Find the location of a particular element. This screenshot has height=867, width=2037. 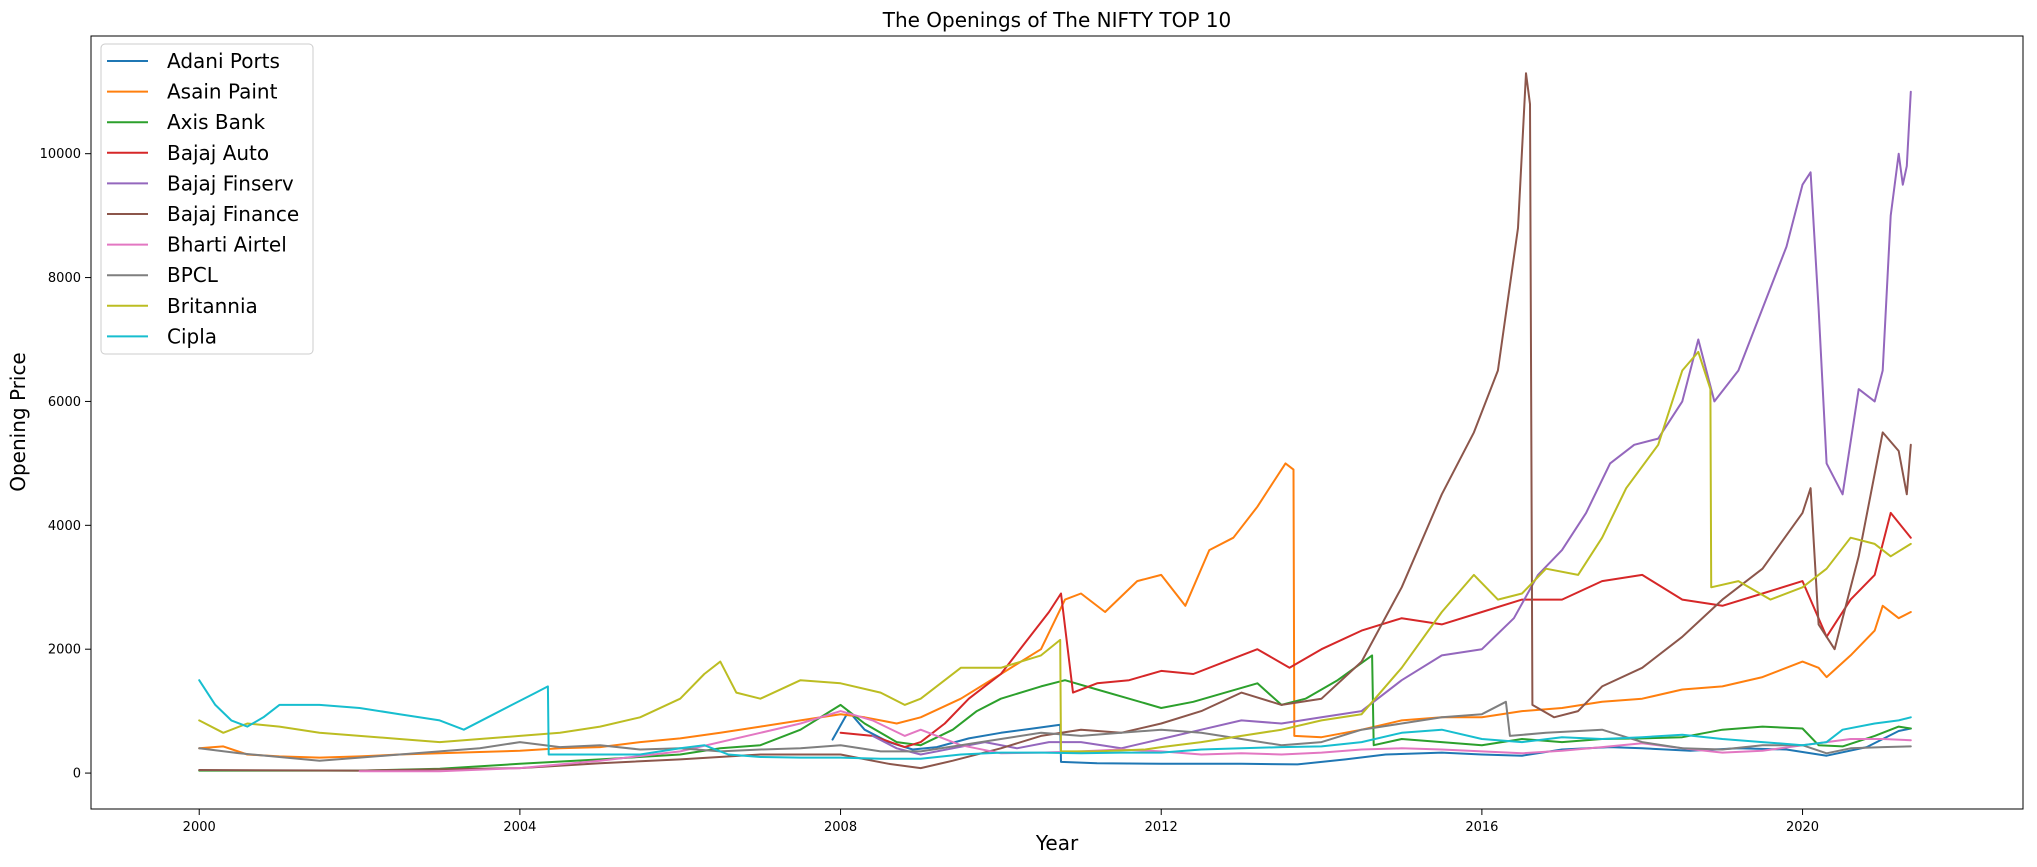

chart-title: The Openings of The NIFTY TOP 10 is located at coordinates (1057, 20).